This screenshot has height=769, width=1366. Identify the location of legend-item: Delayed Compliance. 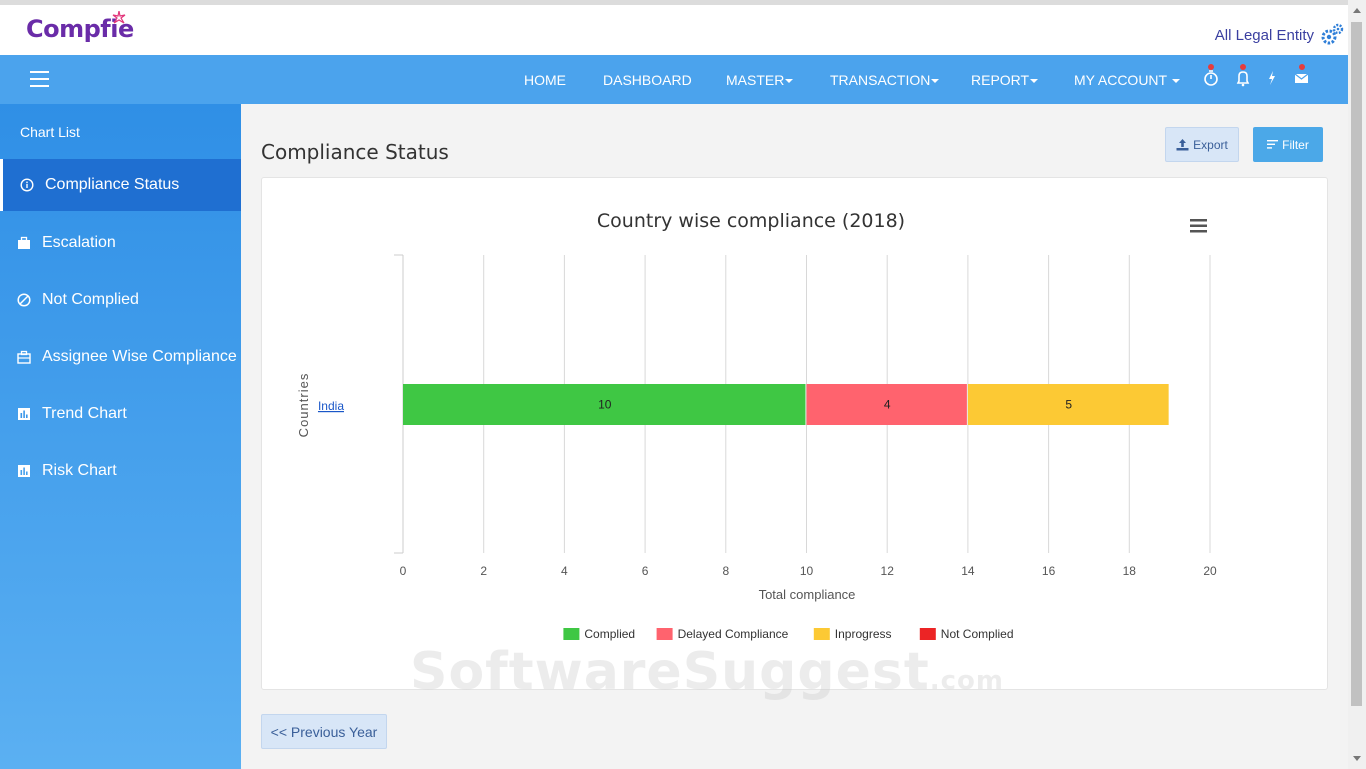
(722, 634).